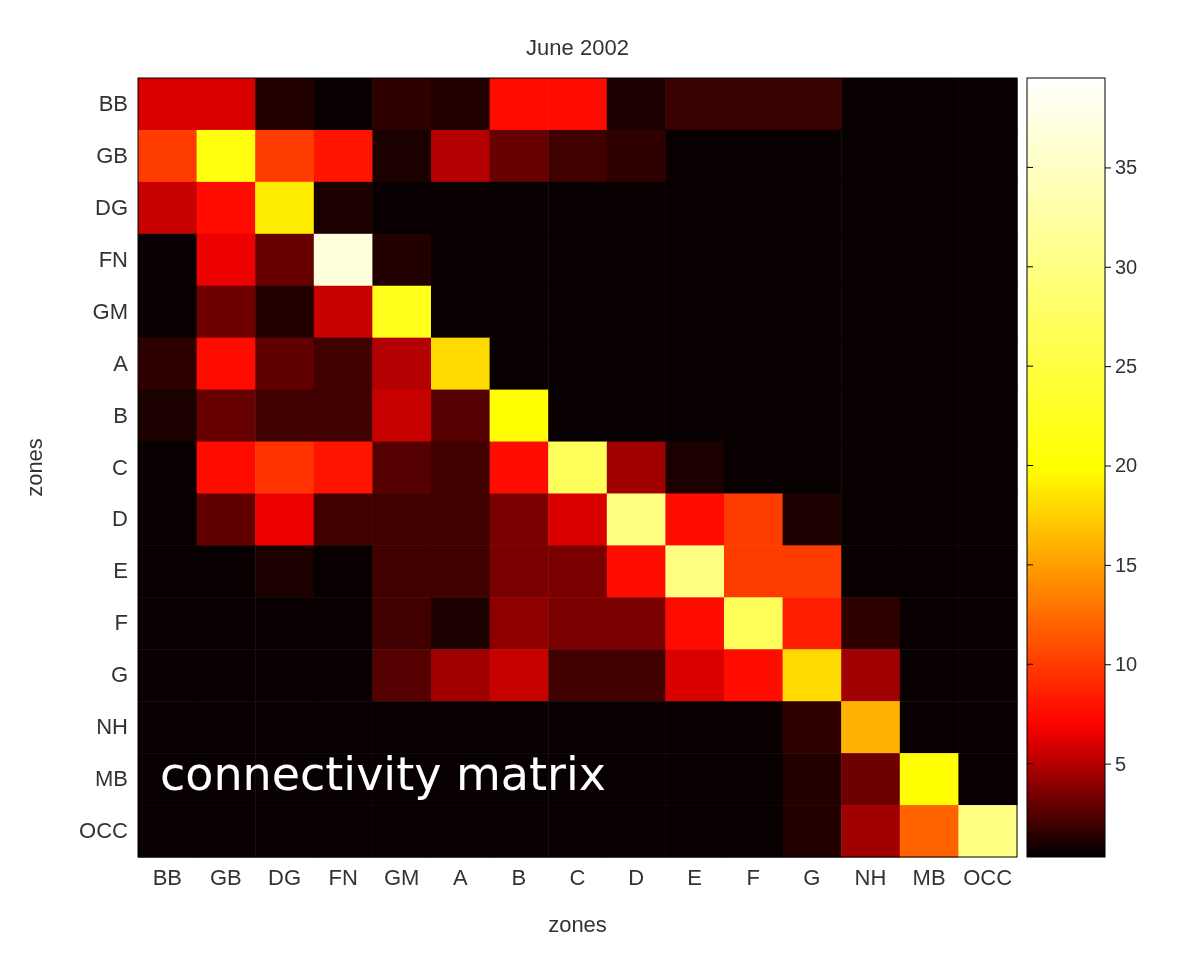 This screenshot has height=955, width=1183. Describe the element at coordinates (1126, 664) in the screenshot. I see `color-bar-label: 10` at that location.